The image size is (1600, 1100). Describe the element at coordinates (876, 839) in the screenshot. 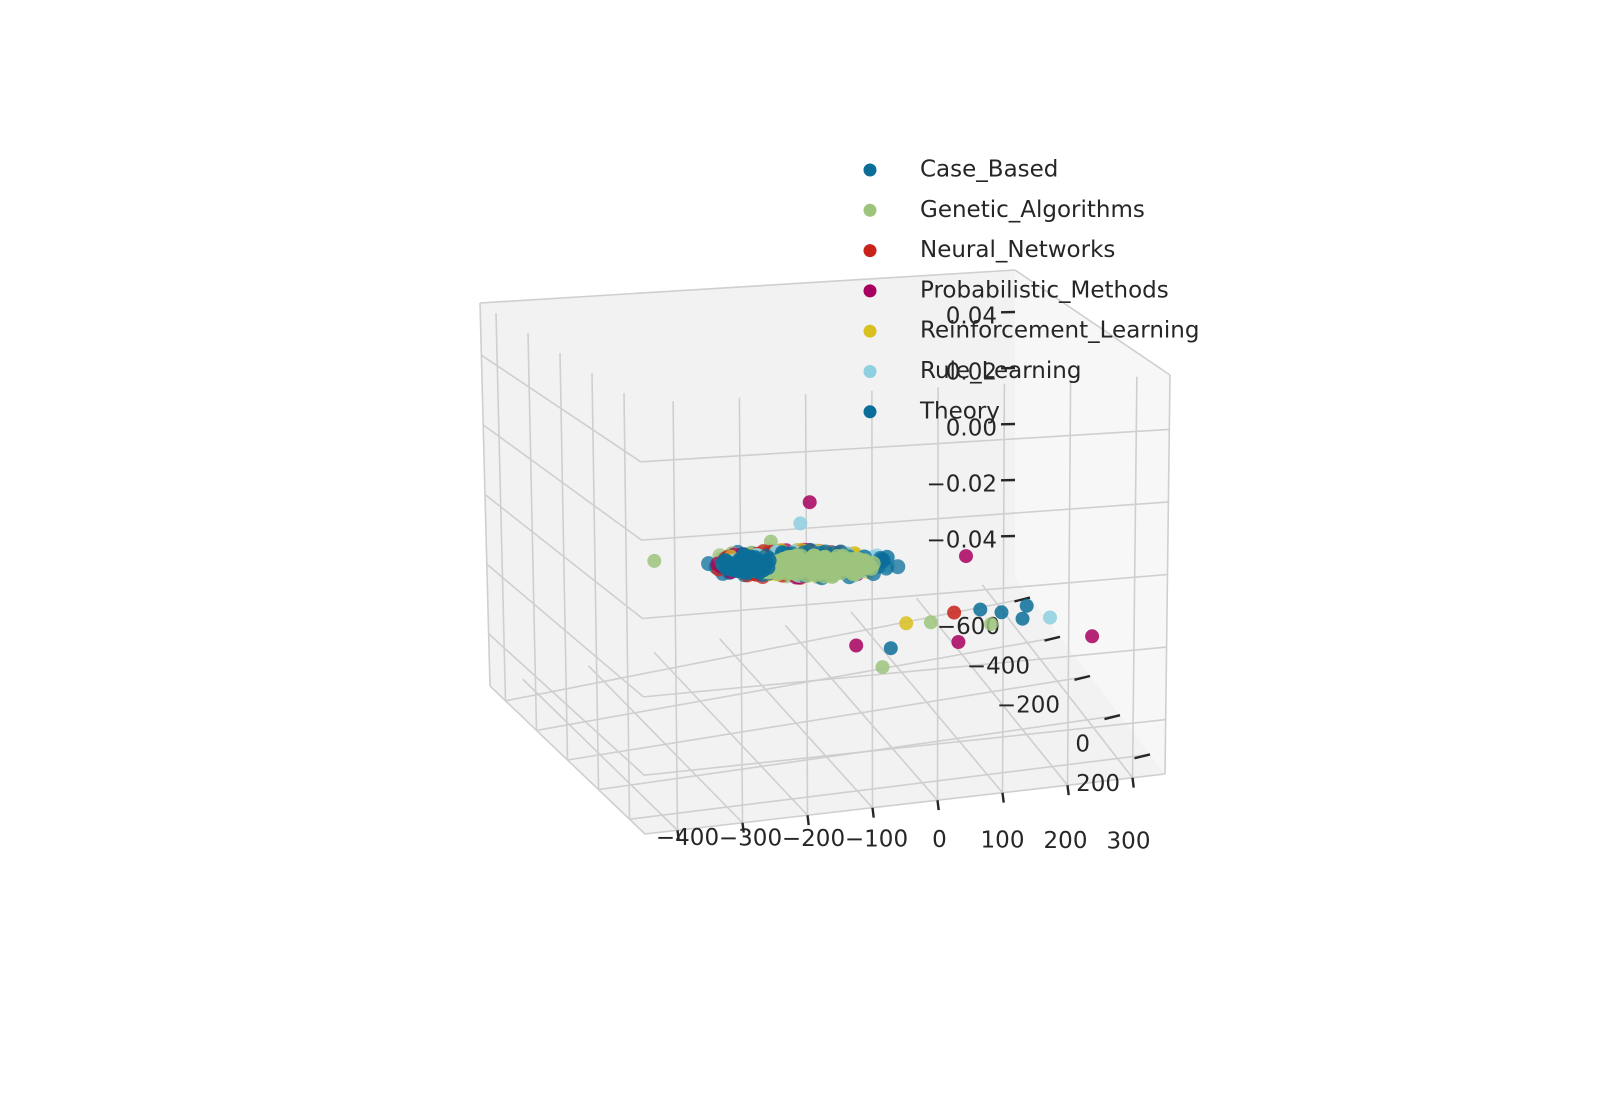

I see `x-axis-label: −100` at that location.